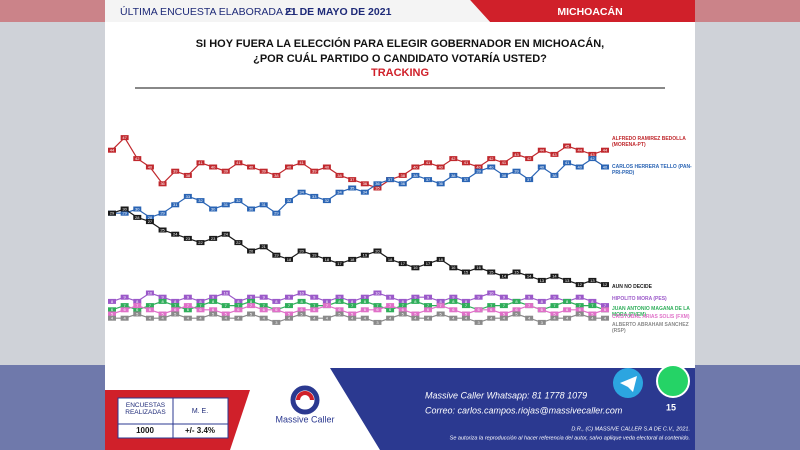 This screenshot has height=450, width=800. I want to click on point-label: 19, so click(314, 255).